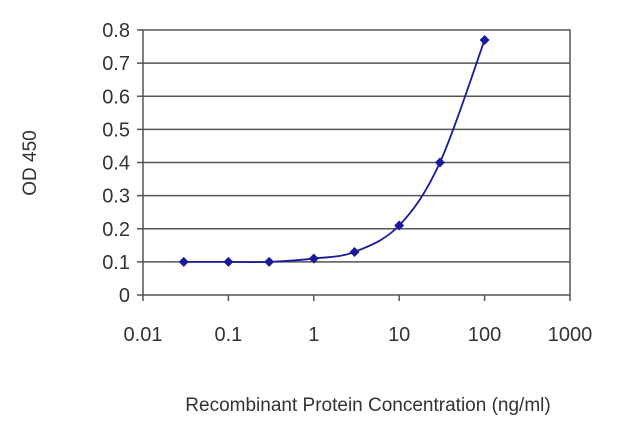 The image size is (640, 427). What do you see at coordinates (116, 31) in the screenshot?
I see `y-tick-label: 0.8` at bounding box center [116, 31].